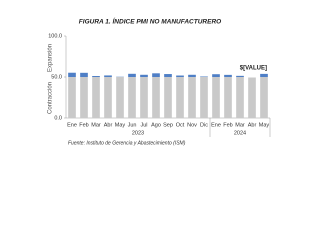 The width and height of the screenshot is (320, 240). I want to click on x-tick-label: Oct, so click(180, 125).